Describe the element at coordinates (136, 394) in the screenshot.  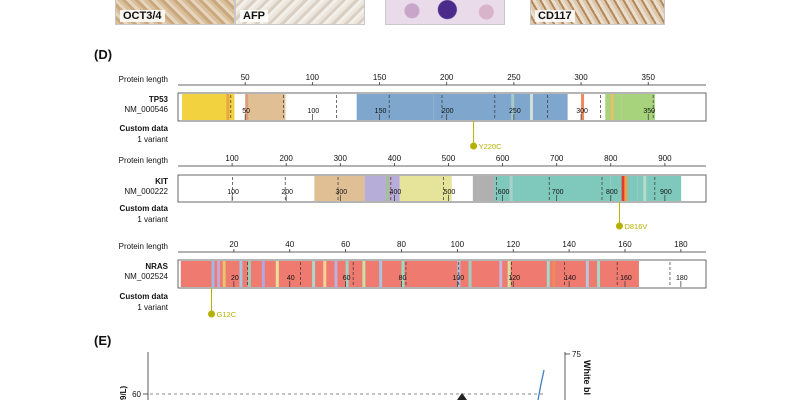
I see `left-y-tick-label: 60` at that location.